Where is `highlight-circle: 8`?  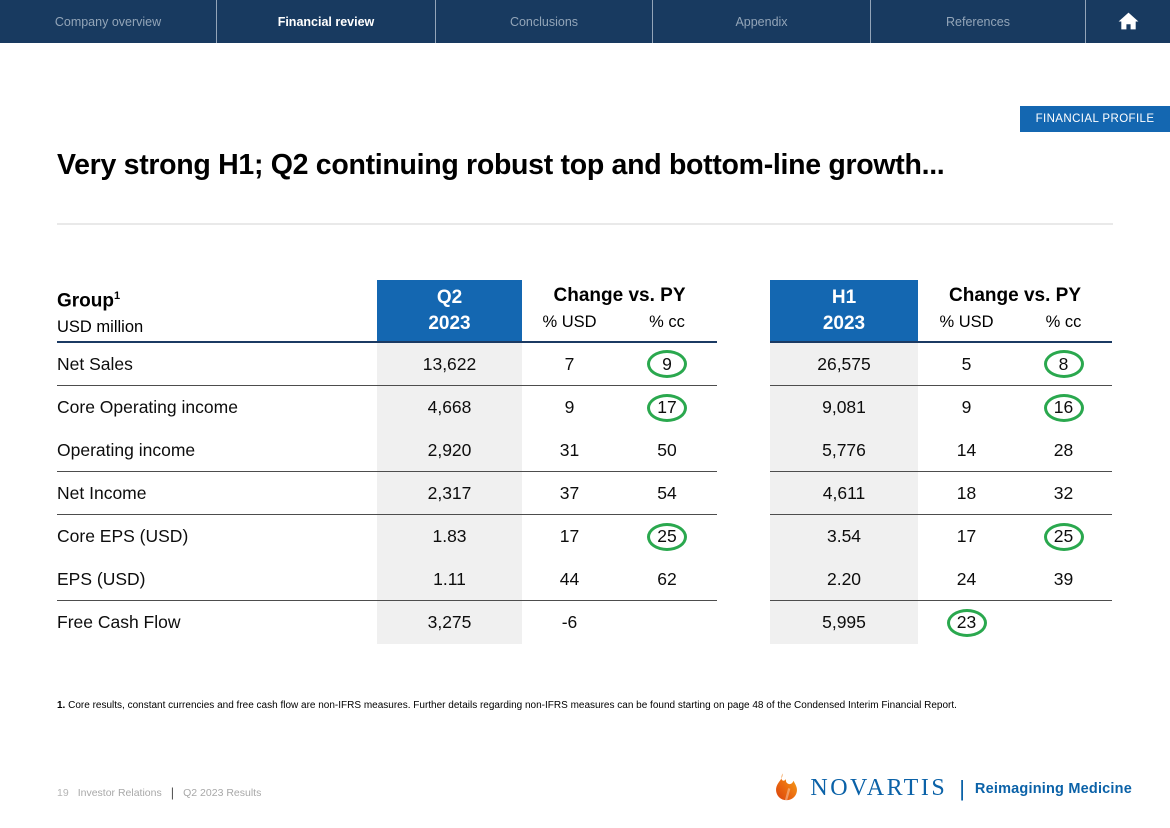 highlight-circle: 8 is located at coordinates (1063, 364).